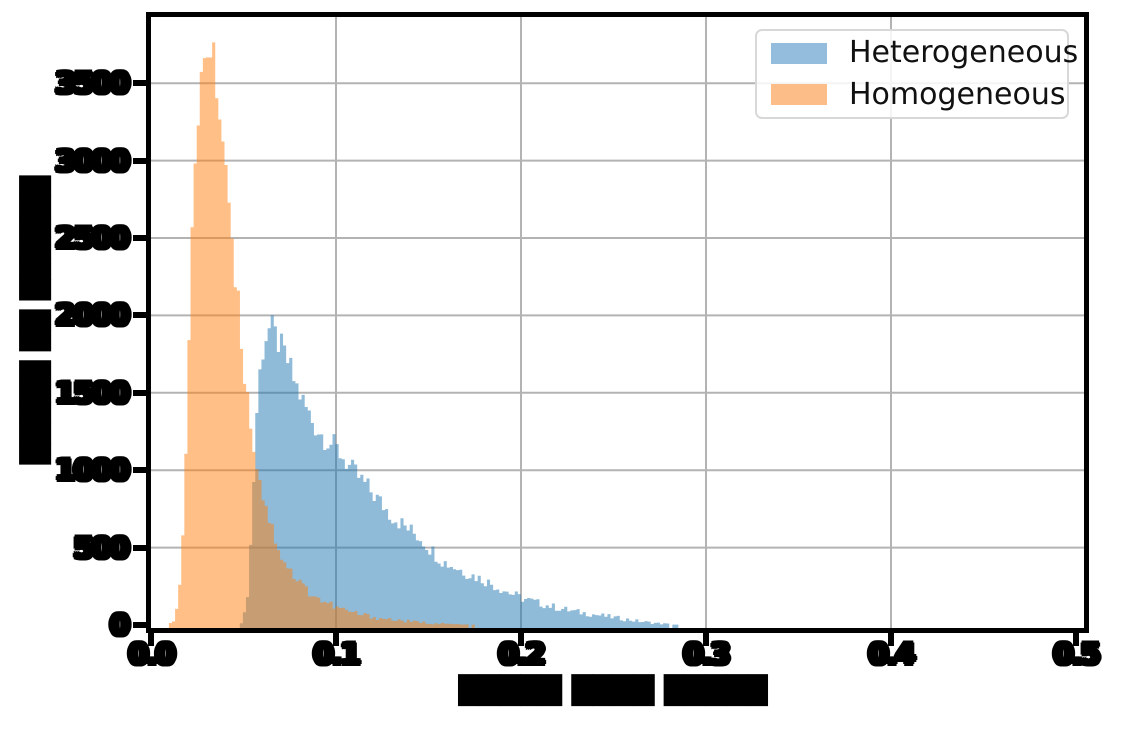 This screenshot has width=1121, height=731. What do you see at coordinates (92, 83) in the screenshot?
I see `y-tick-label-3500: 3500` at bounding box center [92, 83].